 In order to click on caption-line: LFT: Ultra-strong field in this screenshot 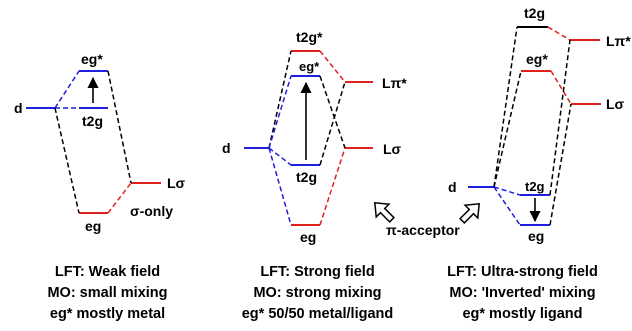, I will do `click(522, 272)`.